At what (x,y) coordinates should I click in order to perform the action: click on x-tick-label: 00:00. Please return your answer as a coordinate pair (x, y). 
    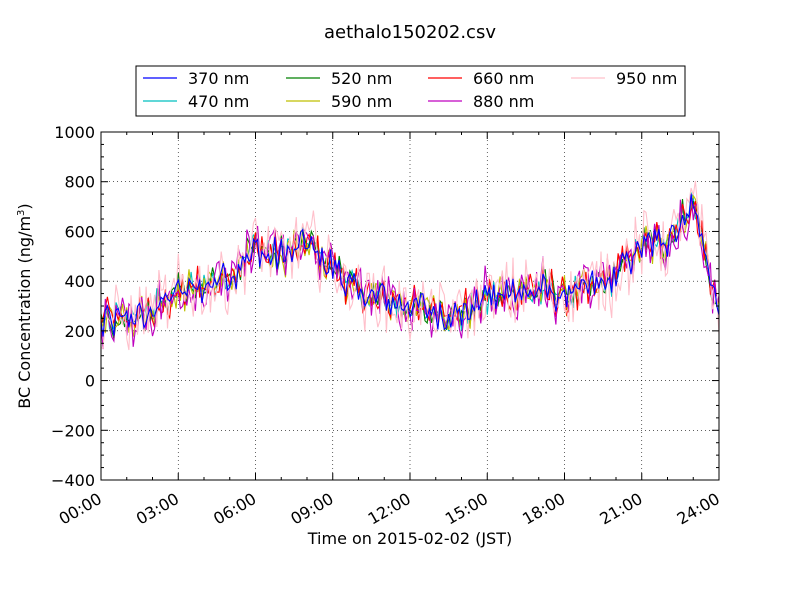
    Looking at the image, I should click on (80, 509).